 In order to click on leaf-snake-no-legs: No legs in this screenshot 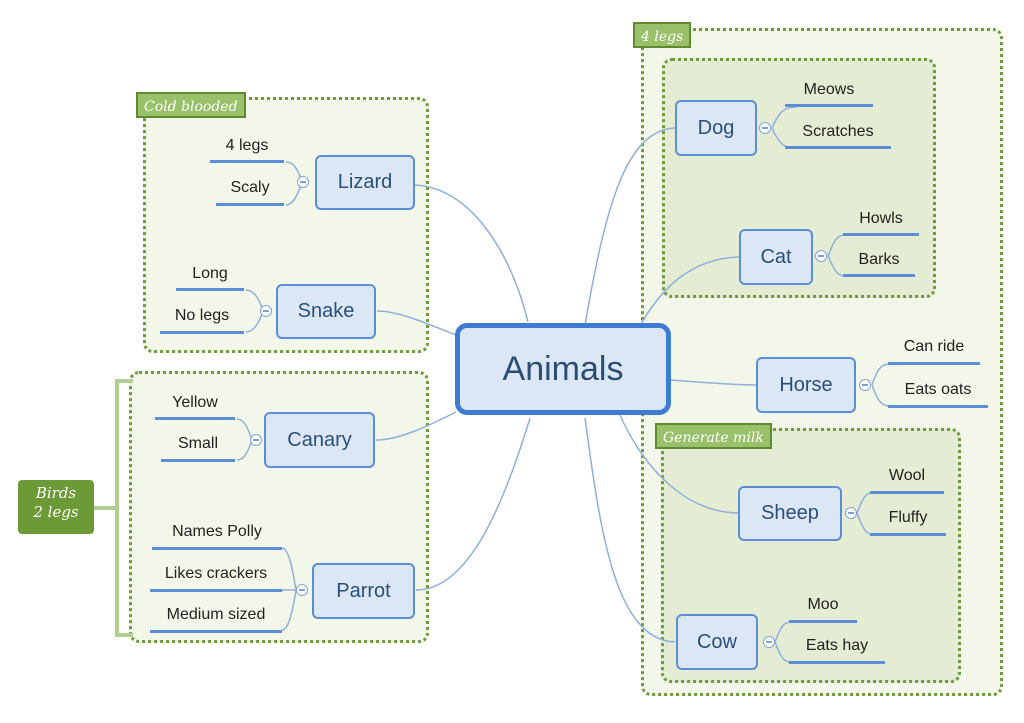, I will do `click(202, 319)`.